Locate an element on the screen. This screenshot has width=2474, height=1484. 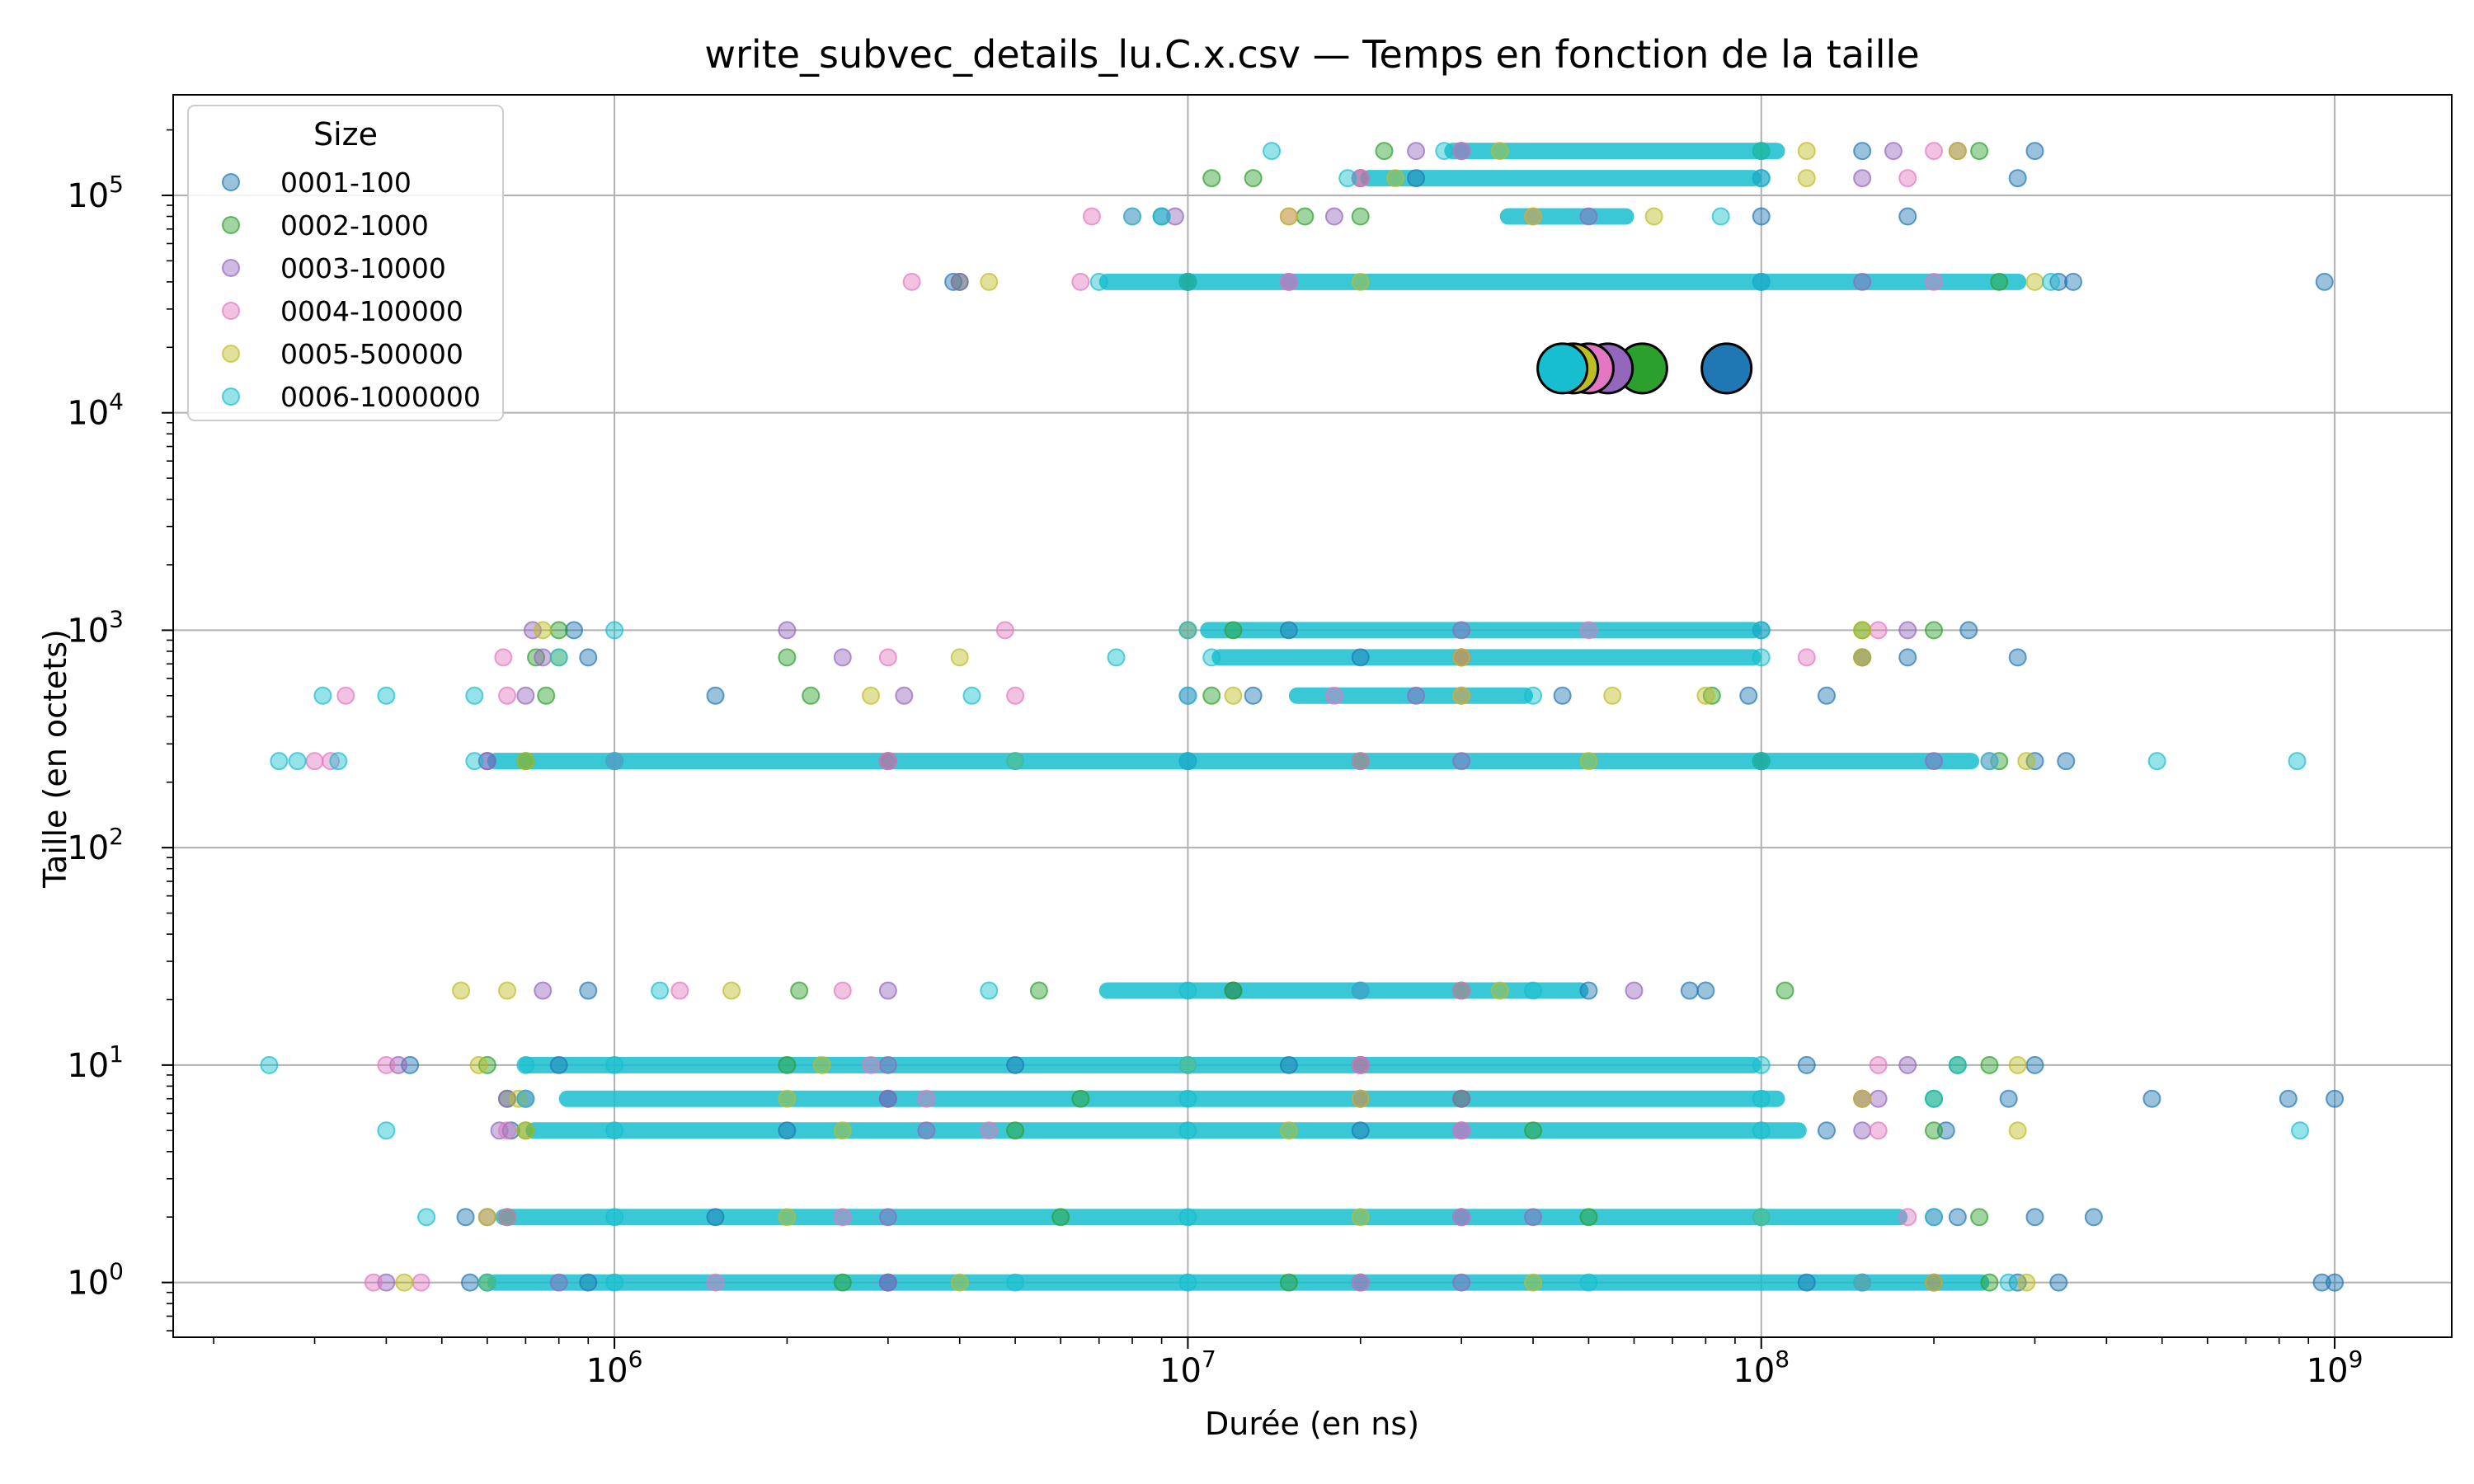
x-axis-label: Durée (en ns) is located at coordinates (1312, 1424).